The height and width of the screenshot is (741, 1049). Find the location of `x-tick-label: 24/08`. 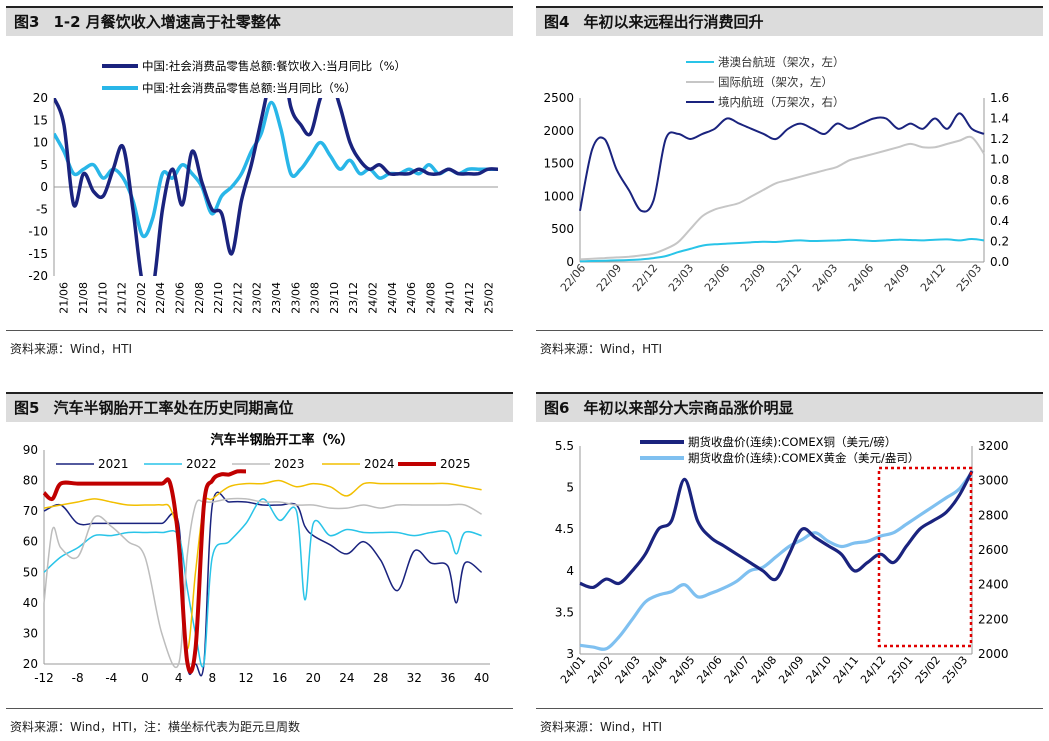

x-tick-label: 24/08 is located at coordinates (430, 298).